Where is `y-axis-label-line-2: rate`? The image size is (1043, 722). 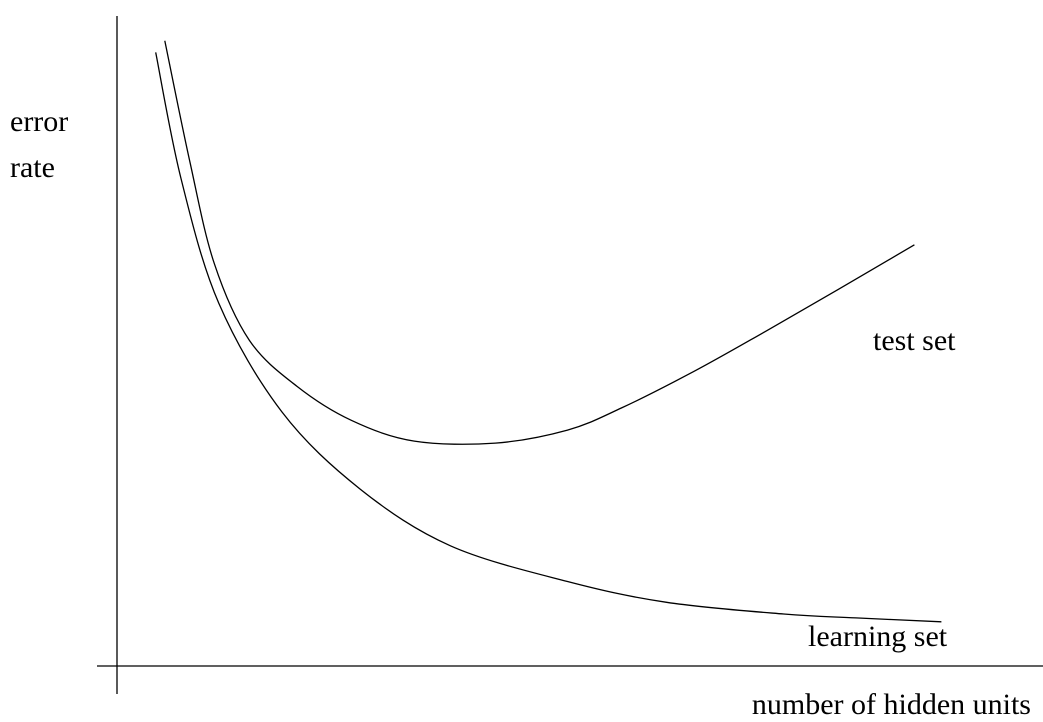 y-axis-label-line-2: rate is located at coordinates (32, 167).